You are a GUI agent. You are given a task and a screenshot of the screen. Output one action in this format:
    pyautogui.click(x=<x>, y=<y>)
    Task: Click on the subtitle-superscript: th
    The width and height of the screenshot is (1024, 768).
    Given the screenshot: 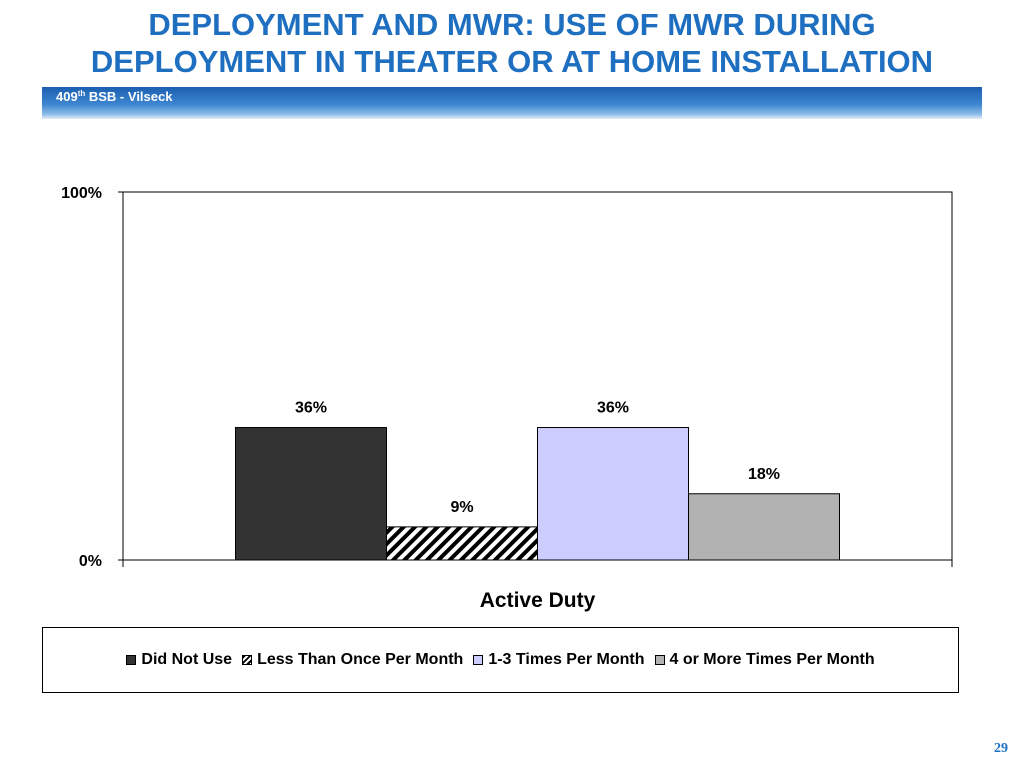 What is the action you would take?
    pyautogui.click(x=81, y=93)
    